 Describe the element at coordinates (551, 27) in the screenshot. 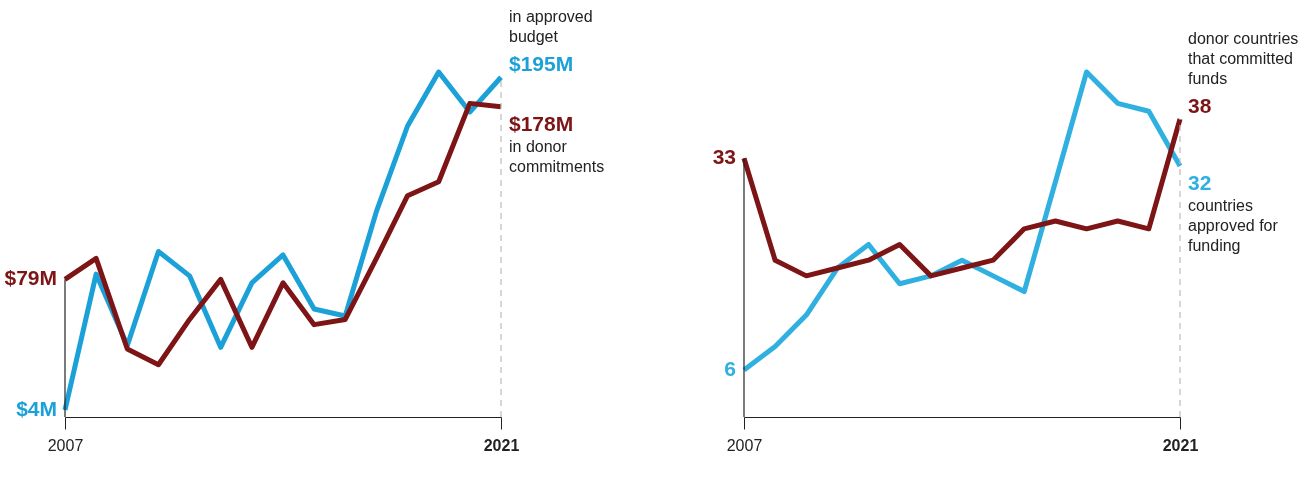

I see `annotation: in approved budget` at that location.